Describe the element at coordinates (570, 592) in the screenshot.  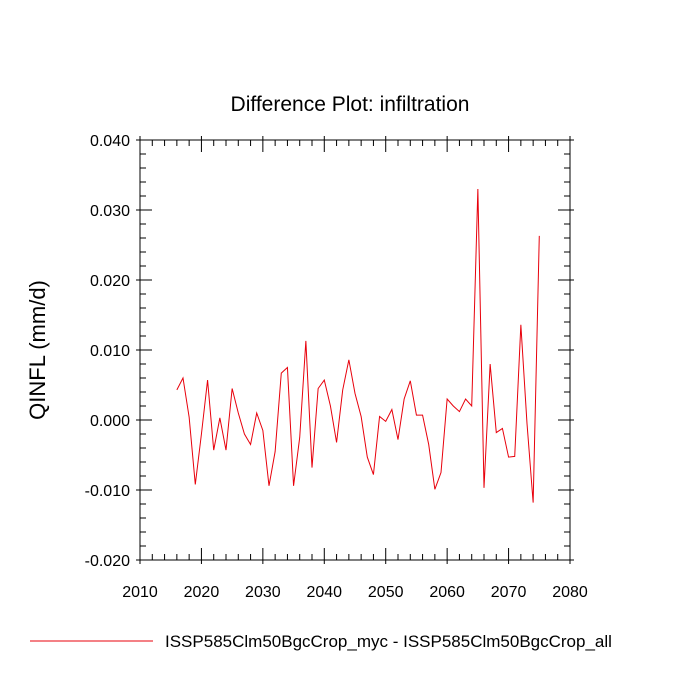
I see `x-tick-label: 2080` at that location.